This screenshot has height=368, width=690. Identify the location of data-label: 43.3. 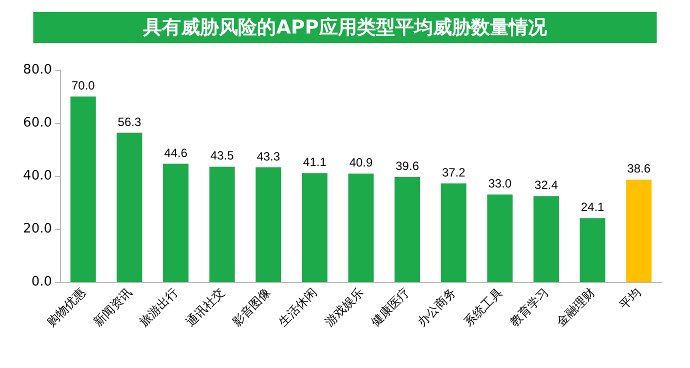
(268, 156).